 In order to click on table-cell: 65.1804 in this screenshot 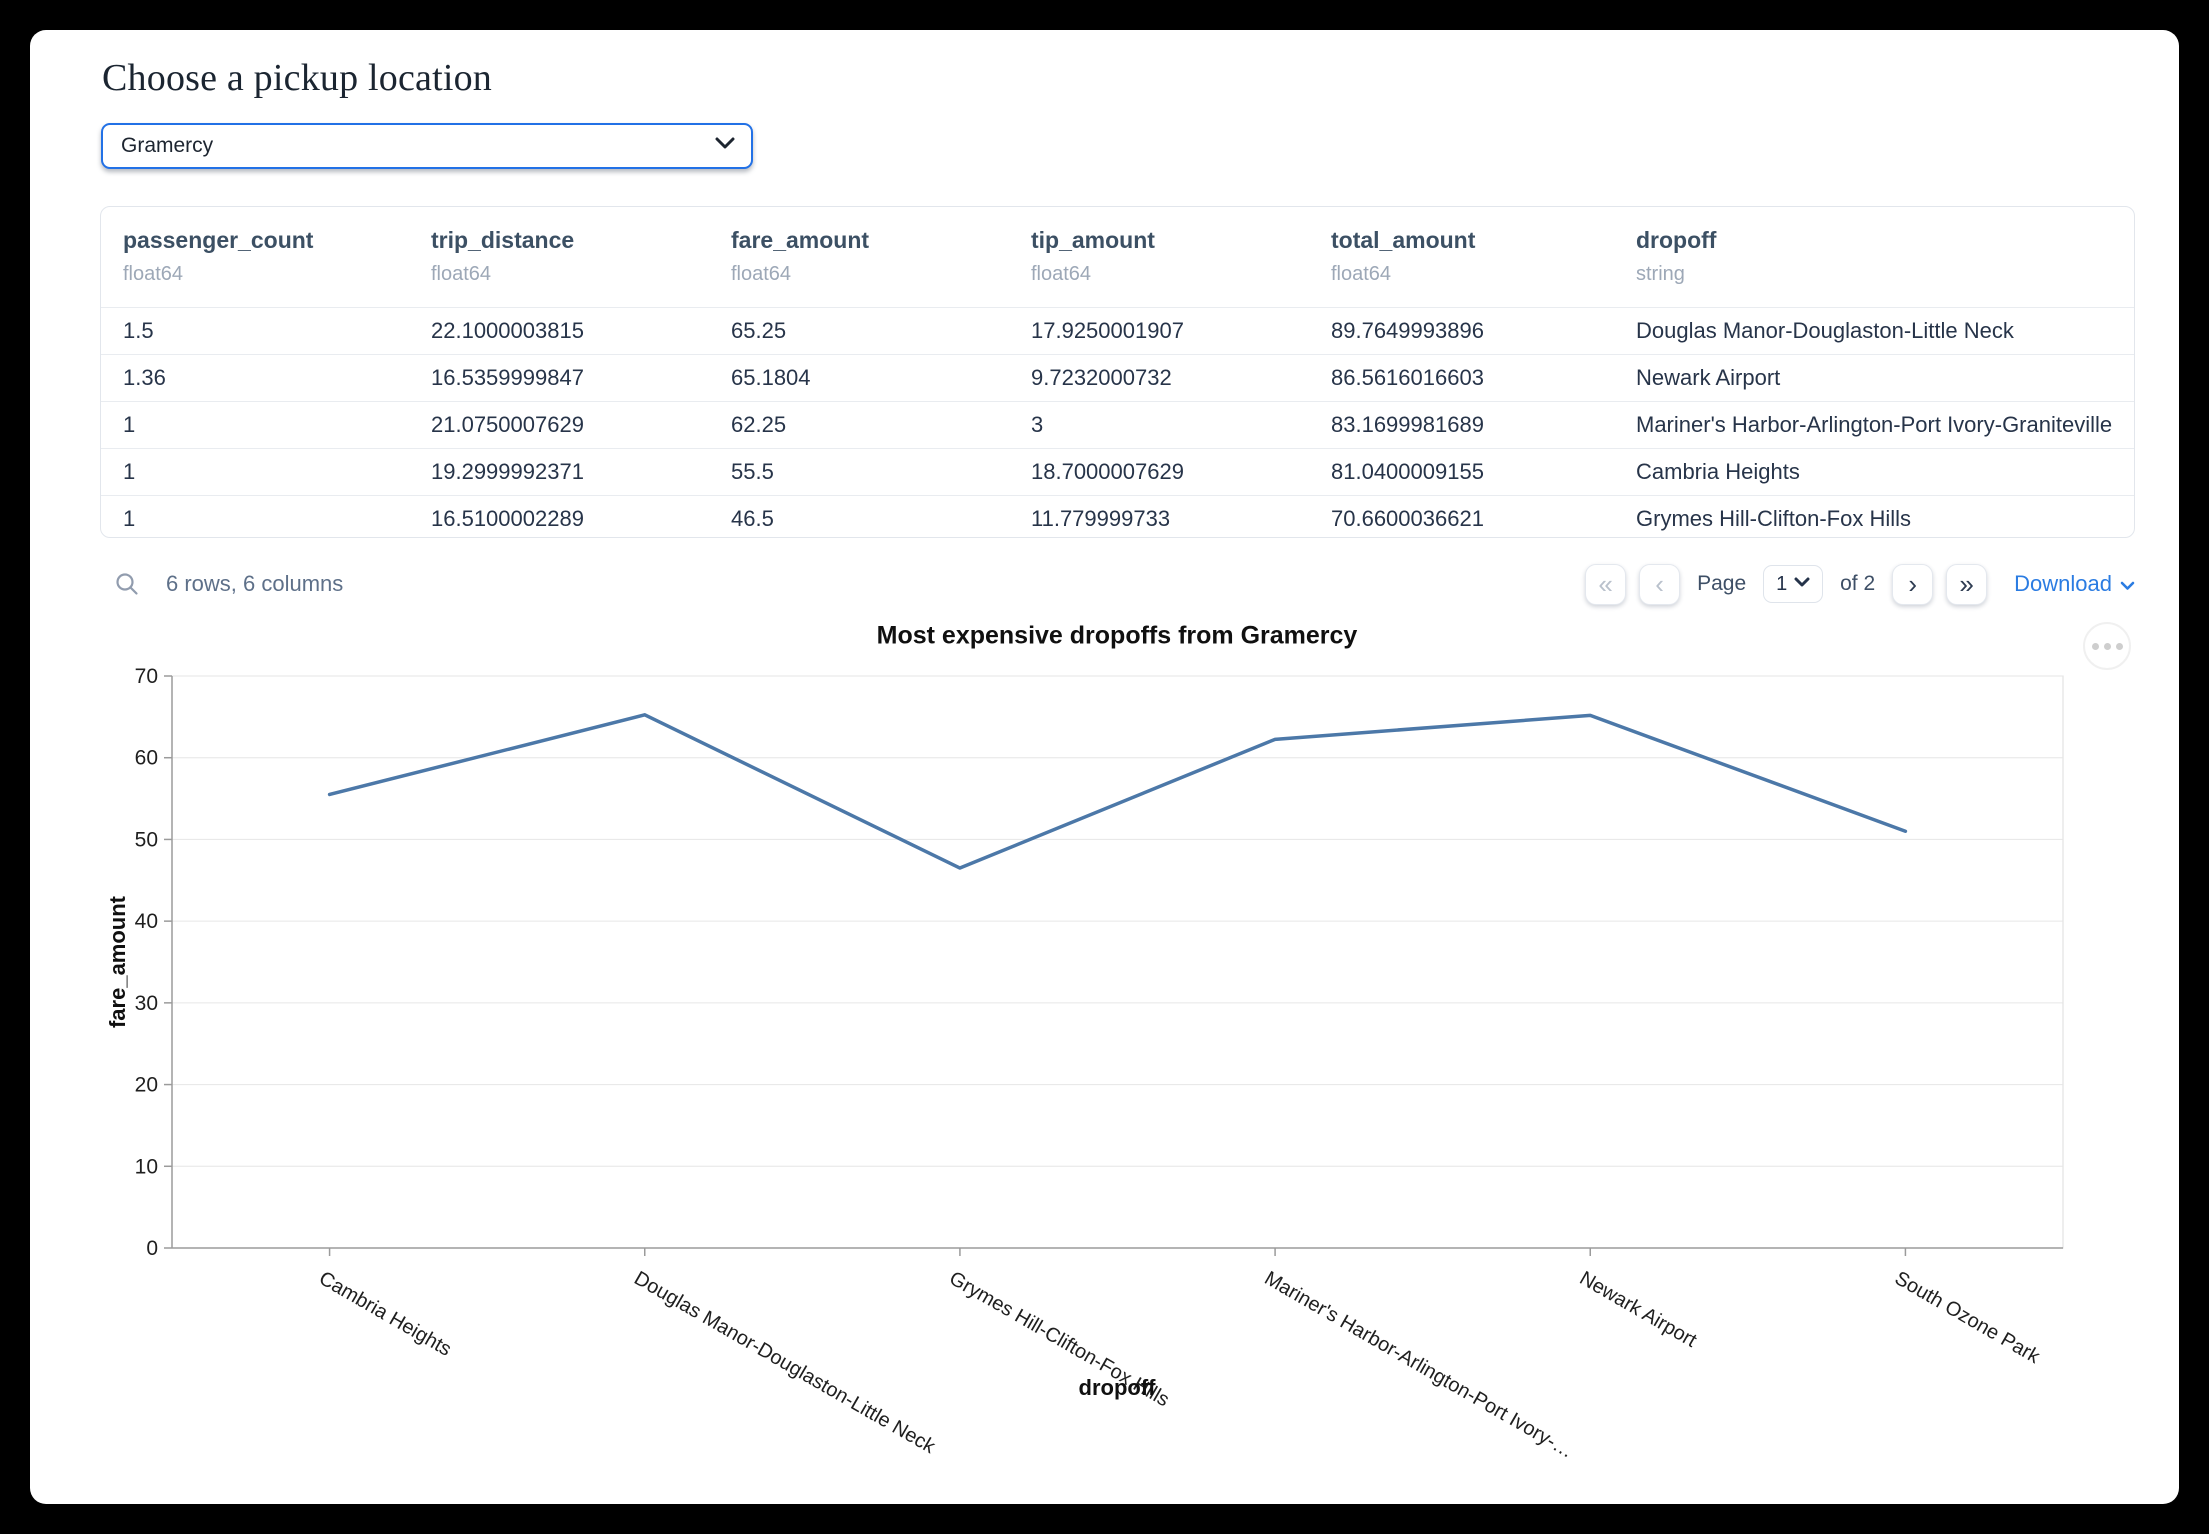, I will do `click(771, 377)`.